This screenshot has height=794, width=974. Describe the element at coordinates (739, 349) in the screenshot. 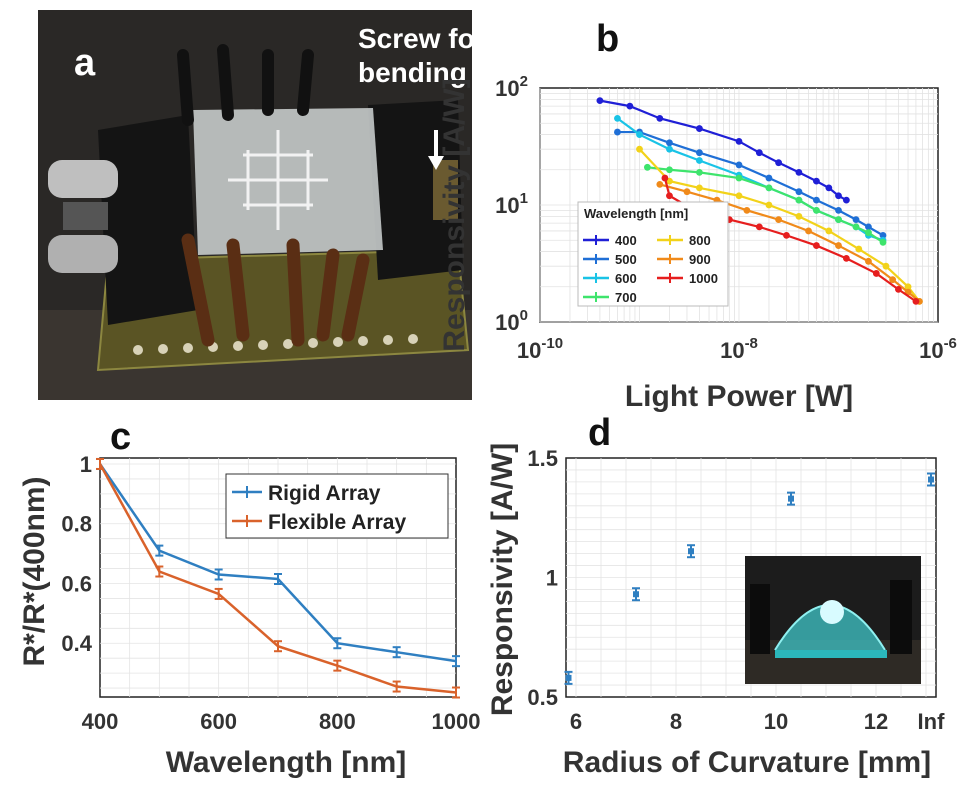

I see `chart-b-xtick-label: 10⁻⁸` at that location.